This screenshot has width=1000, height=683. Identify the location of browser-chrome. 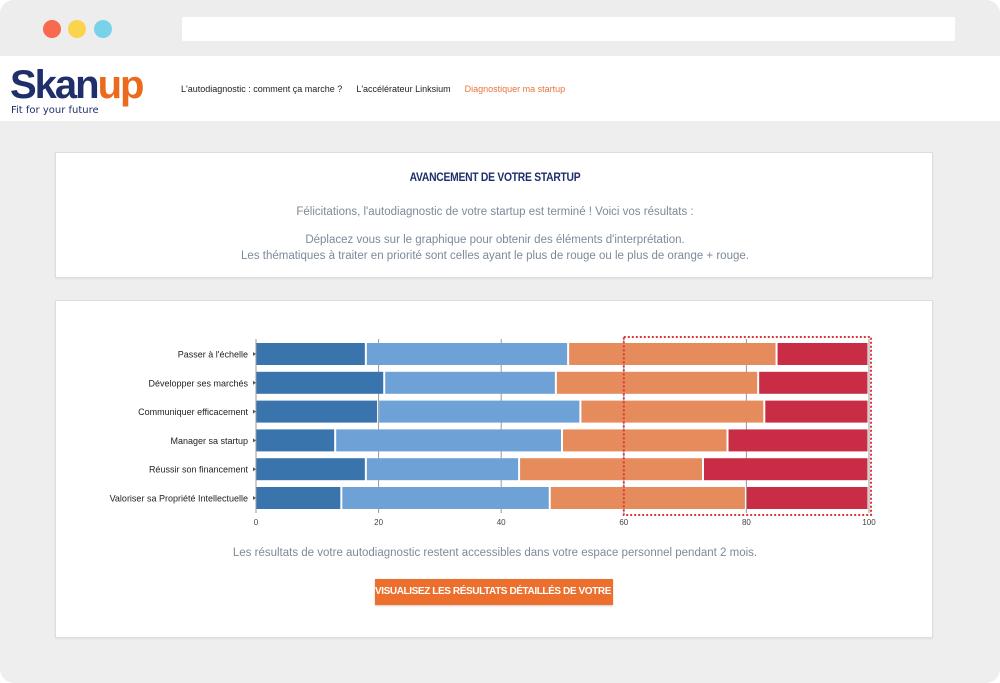
(500, 28).